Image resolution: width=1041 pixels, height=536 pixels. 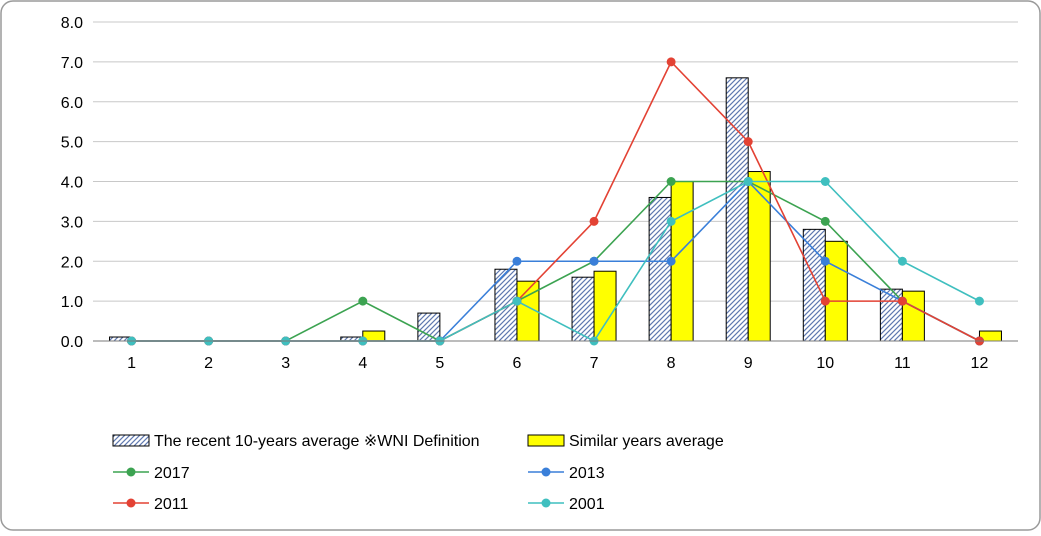 What do you see at coordinates (646, 441) in the screenshot?
I see `legend-label-similar-years: Similar years average` at bounding box center [646, 441].